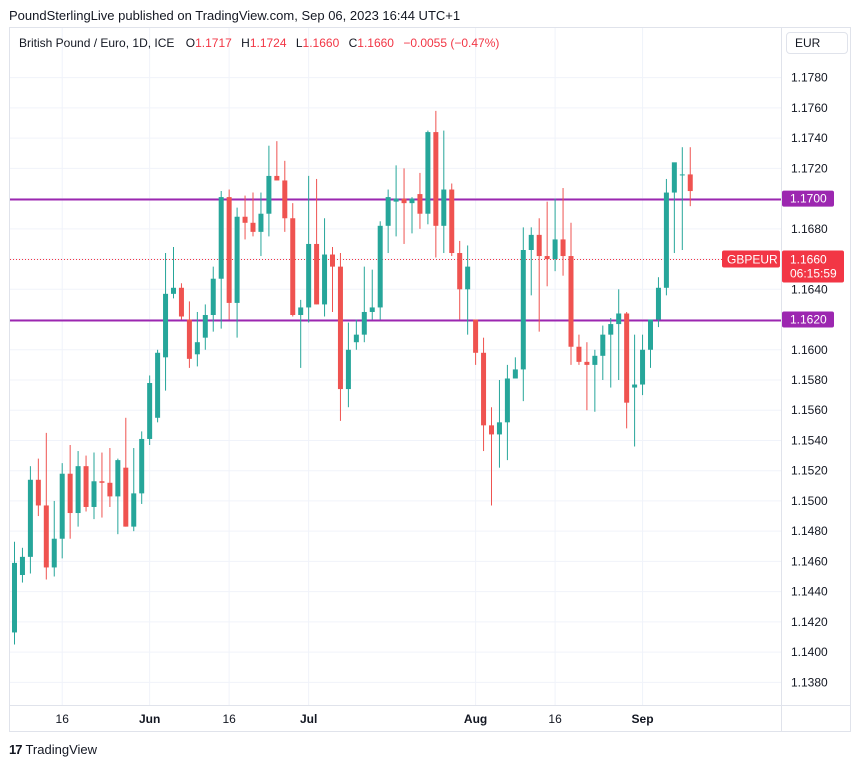 The width and height of the screenshot is (862, 768). I want to click on x-tick-label: Jun, so click(149, 719).